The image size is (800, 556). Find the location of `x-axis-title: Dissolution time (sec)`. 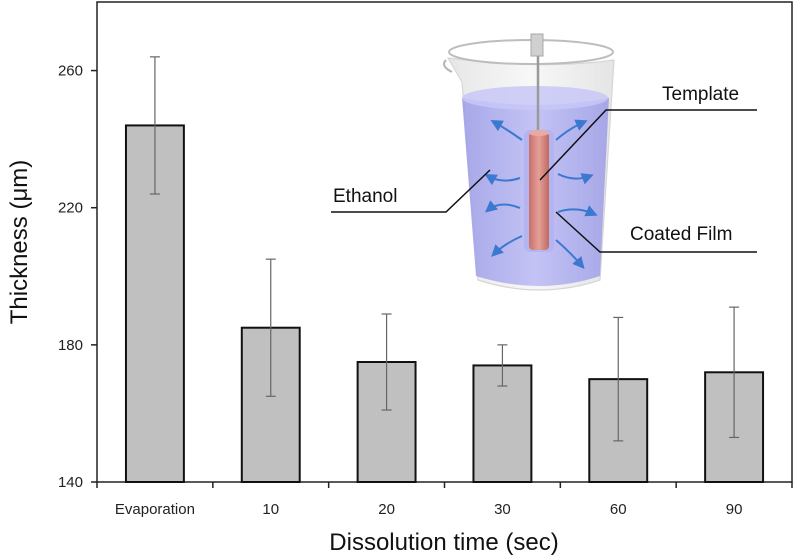

x-axis-title: Dissolution time (sec) is located at coordinates (443, 542).